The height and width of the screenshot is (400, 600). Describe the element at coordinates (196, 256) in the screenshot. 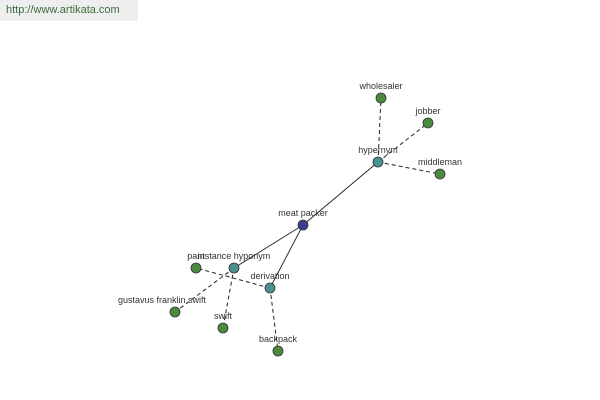

I see `node-label: pant` at that location.